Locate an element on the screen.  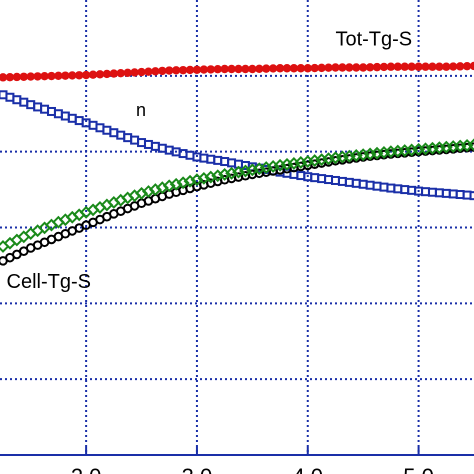
n-point is located at coordinates (471, 196).